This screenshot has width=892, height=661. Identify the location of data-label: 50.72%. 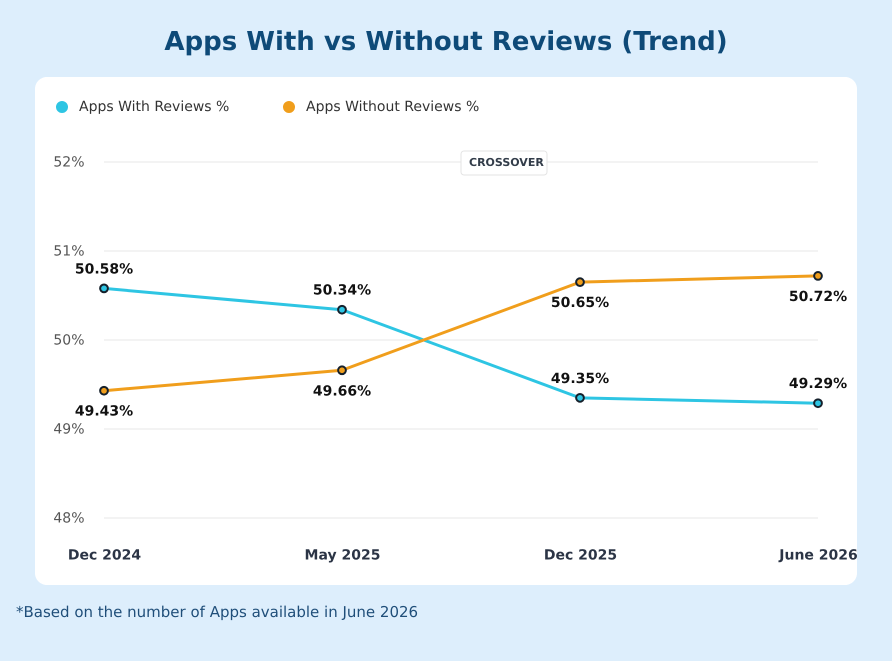
(818, 296).